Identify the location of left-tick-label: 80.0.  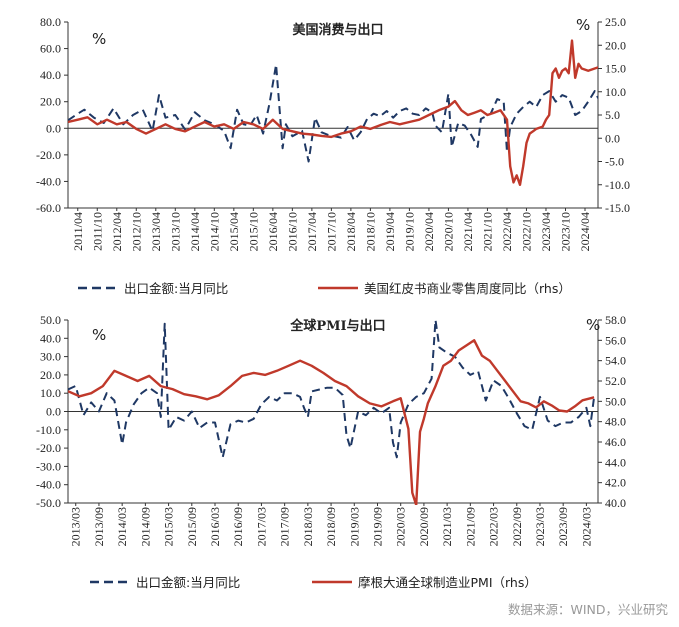
(50, 22).